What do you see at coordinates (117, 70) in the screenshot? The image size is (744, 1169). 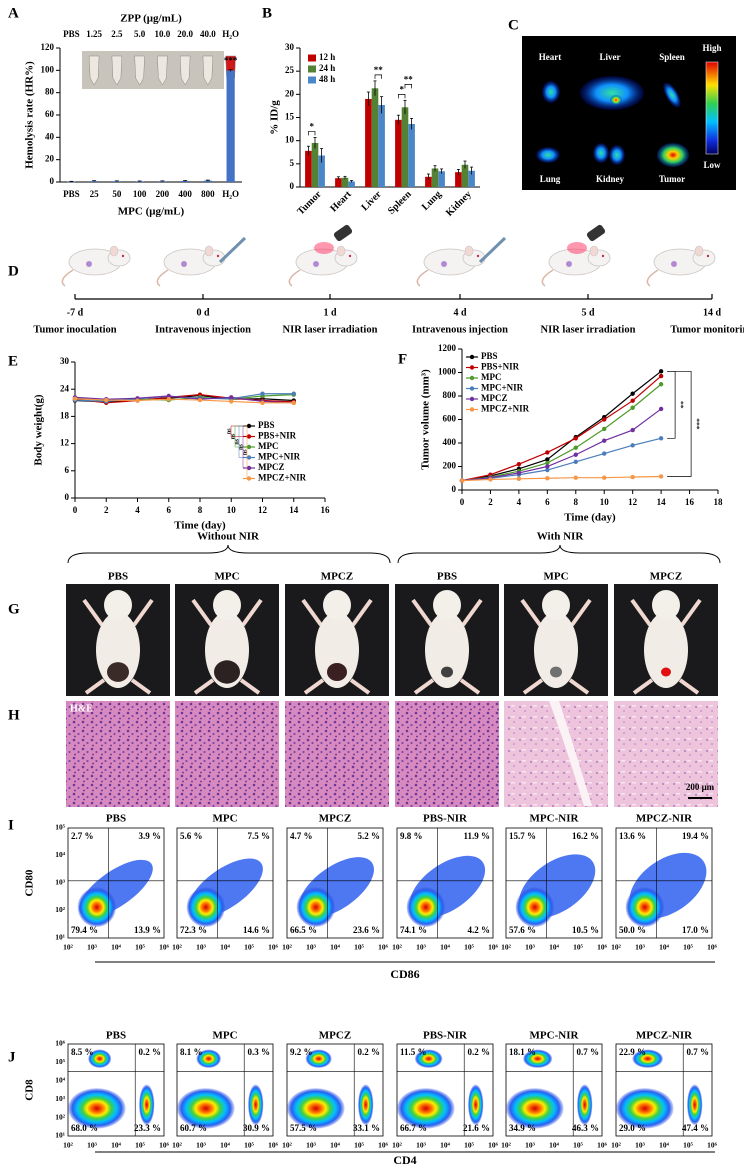 I see `tube` at bounding box center [117, 70].